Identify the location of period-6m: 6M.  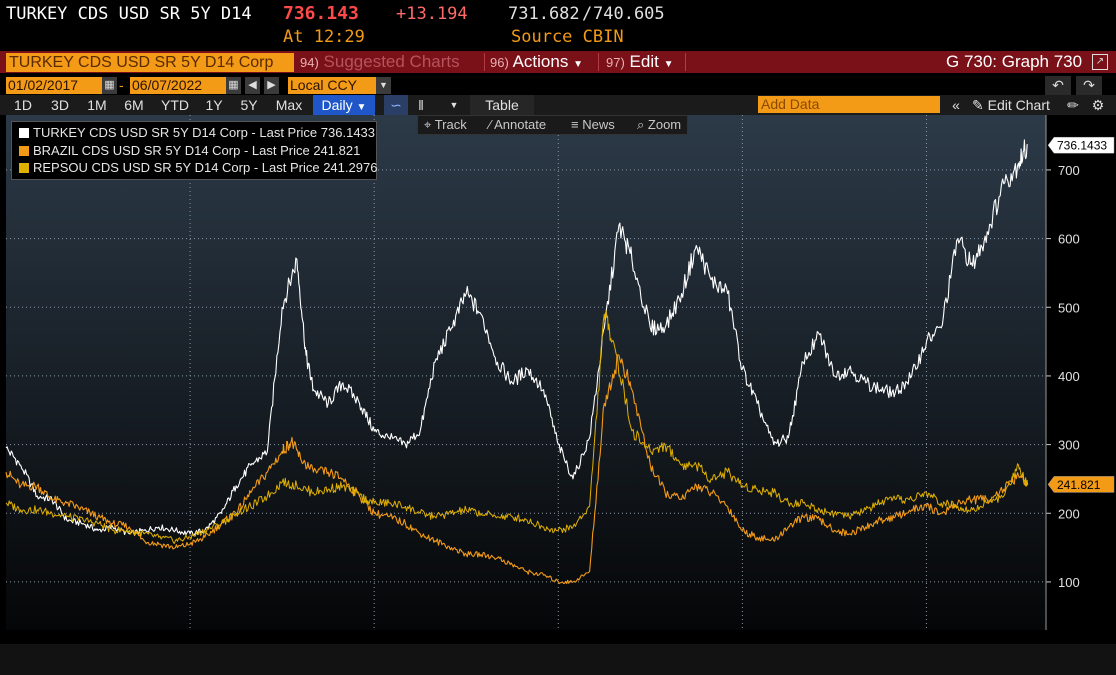
(134, 105).